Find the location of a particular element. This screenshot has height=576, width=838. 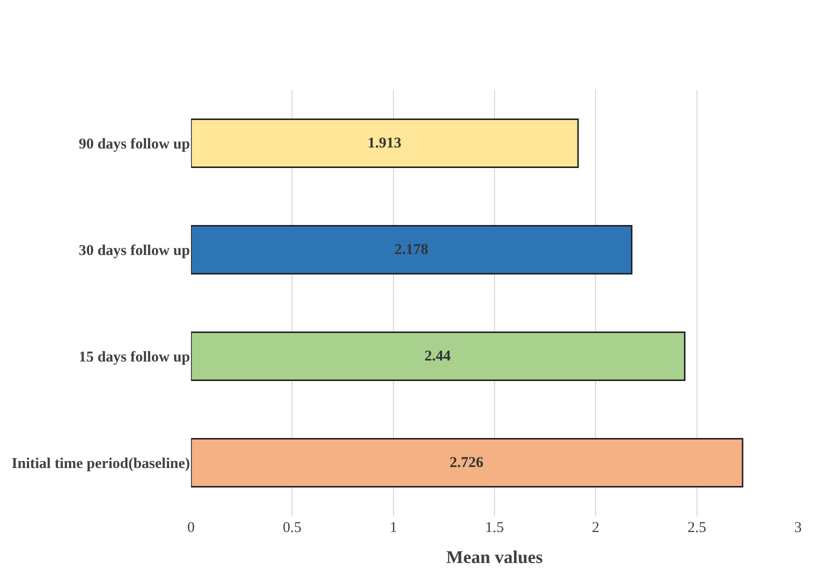

y-tick-label: 30 days follow up is located at coordinates (134, 251).